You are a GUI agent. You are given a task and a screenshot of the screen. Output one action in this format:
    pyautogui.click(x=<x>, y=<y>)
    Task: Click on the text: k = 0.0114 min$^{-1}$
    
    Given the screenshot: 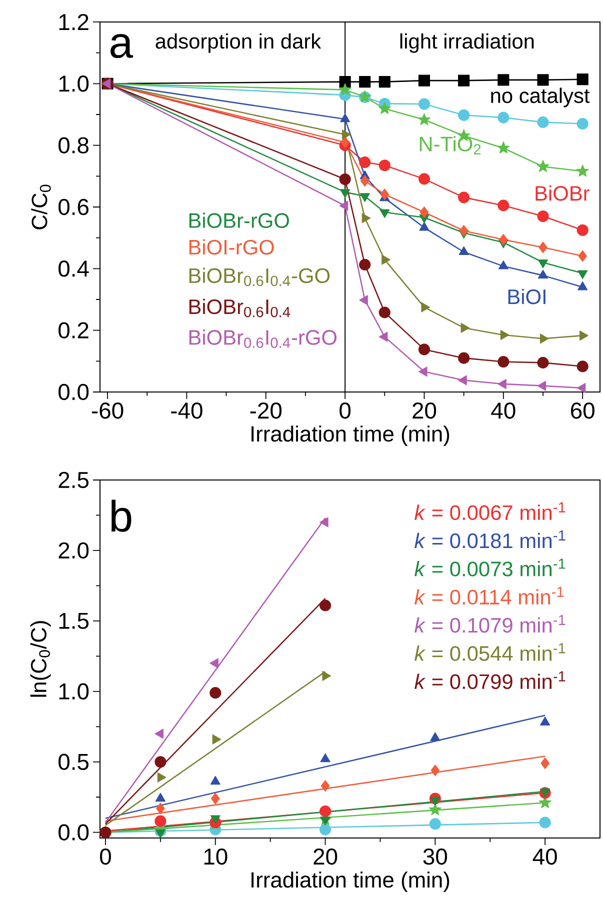 What is the action you would take?
    pyautogui.click(x=489, y=595)
    